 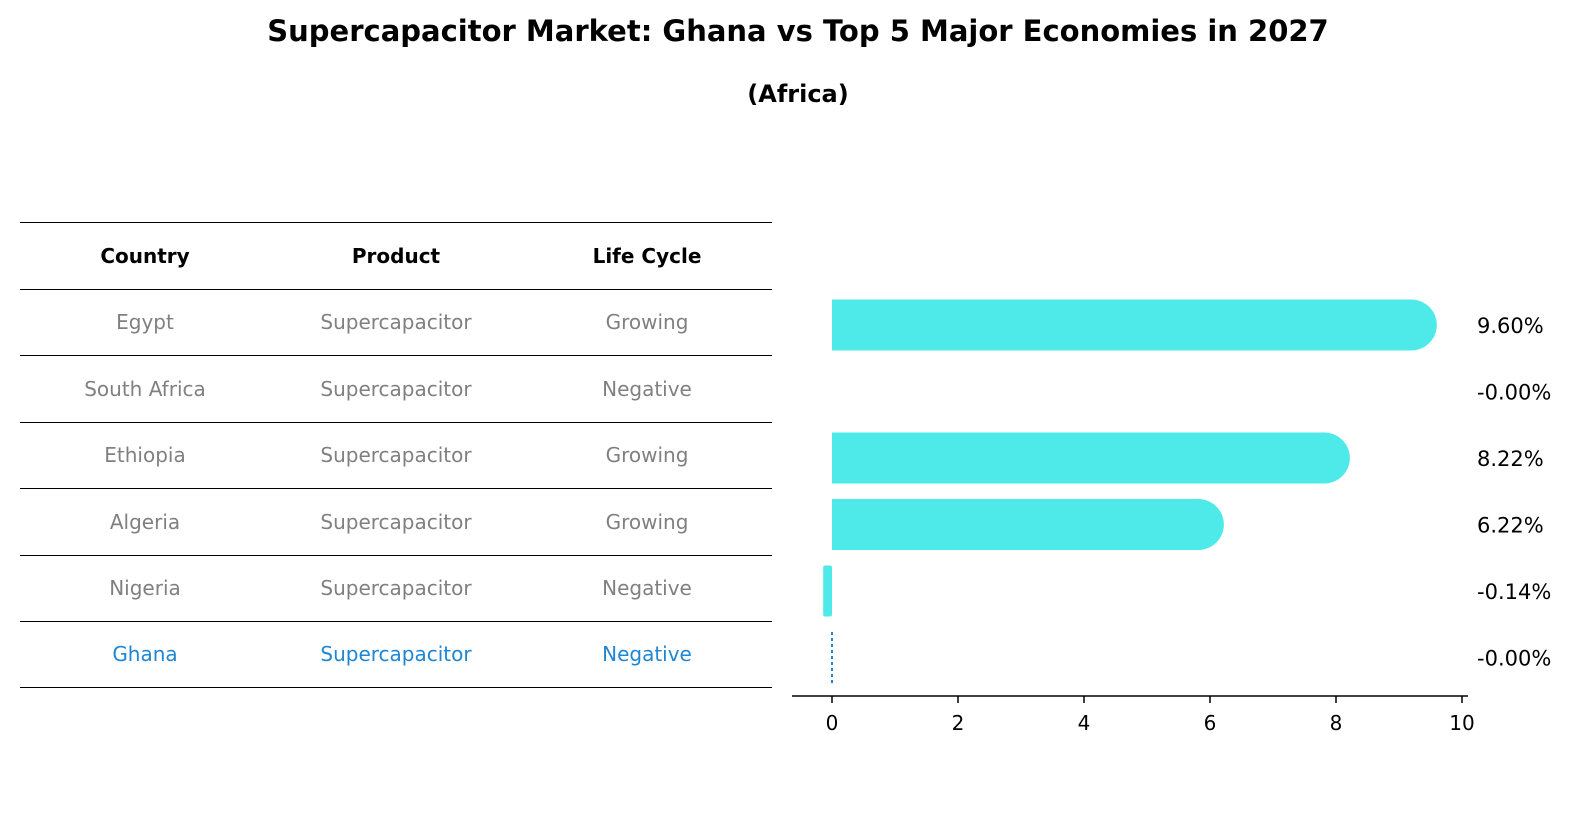 I want to click on x-tick-label: 8, so click(x=1336, y=723).